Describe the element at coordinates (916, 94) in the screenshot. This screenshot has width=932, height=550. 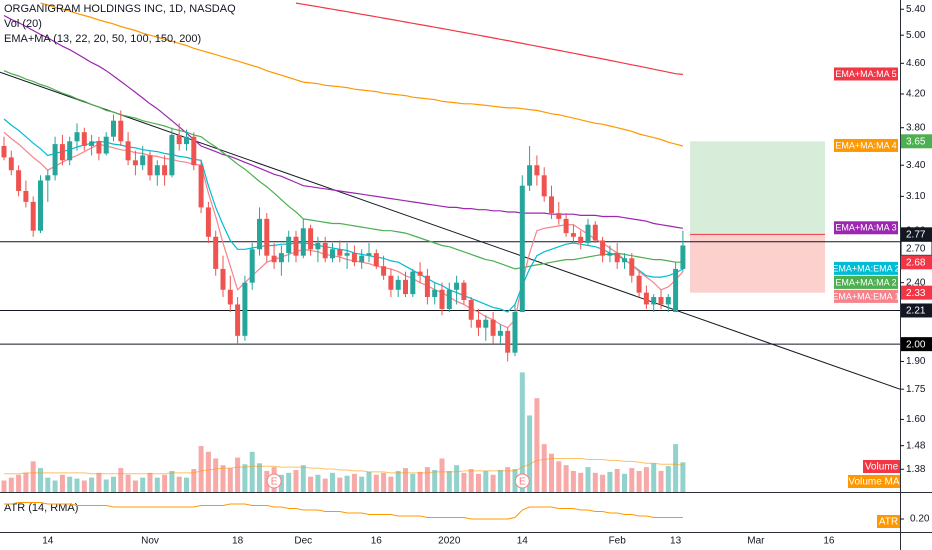
I see `y-tick-label: 4.20` at that location.